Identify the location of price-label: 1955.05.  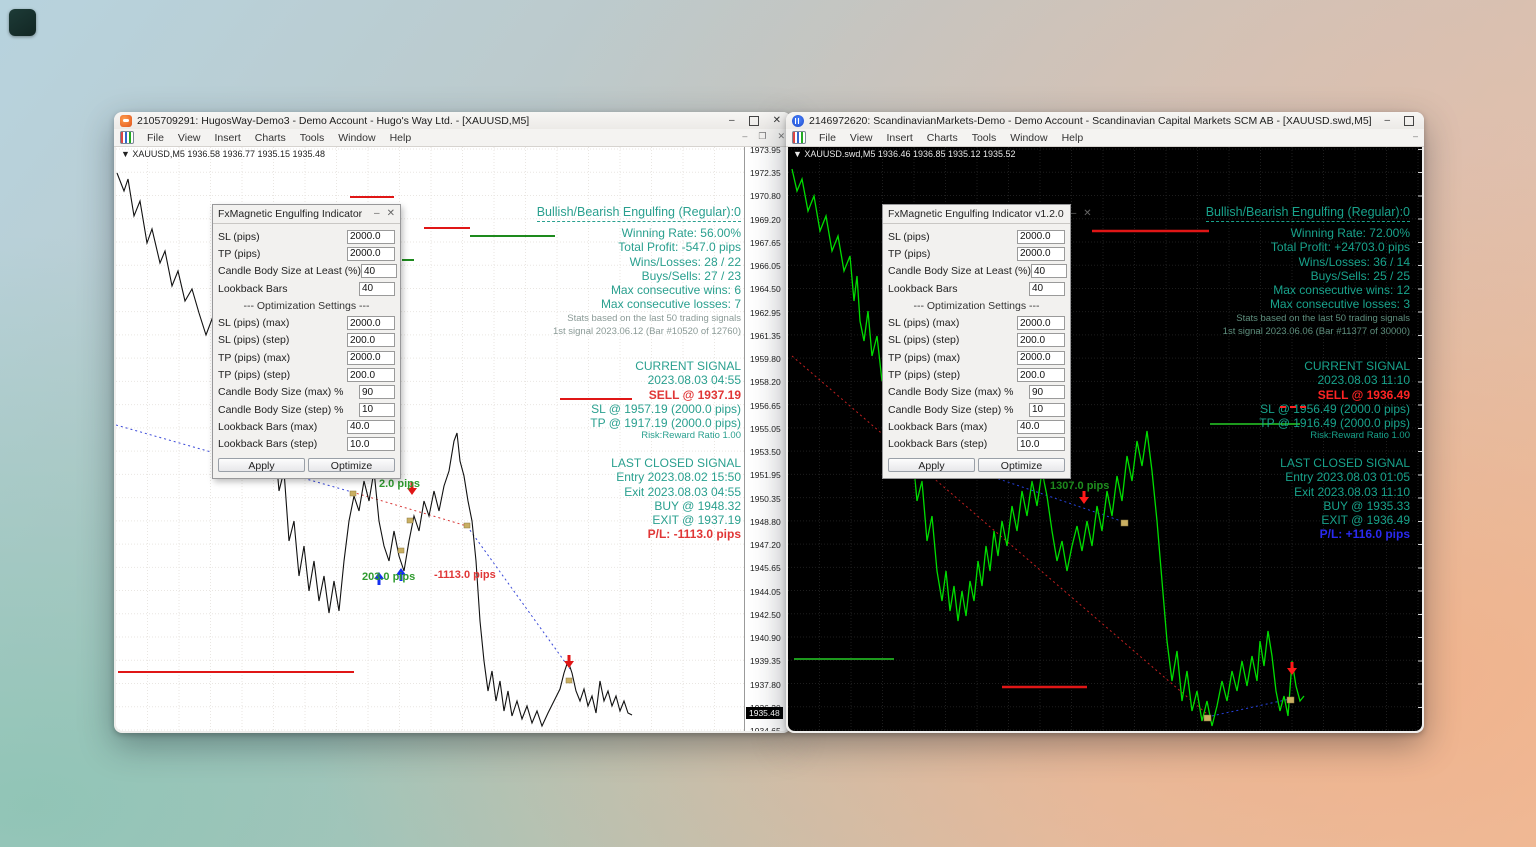
(765, 428).